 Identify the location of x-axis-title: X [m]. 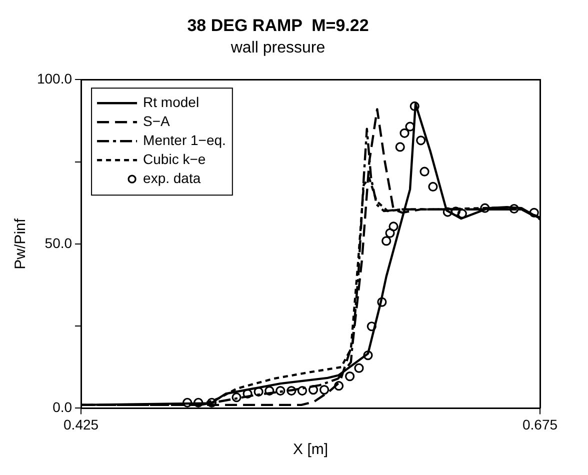
(310, 449).